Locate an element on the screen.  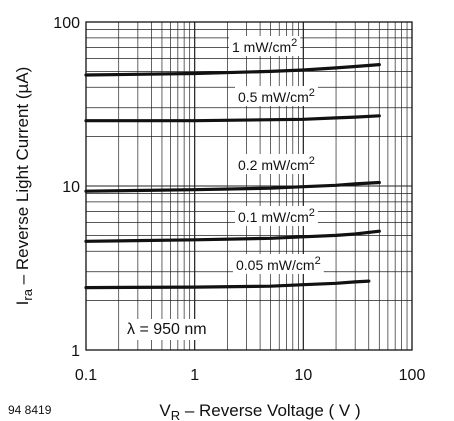
curve-label-main: 1 mW/cm is located at coordinates (261, 47).